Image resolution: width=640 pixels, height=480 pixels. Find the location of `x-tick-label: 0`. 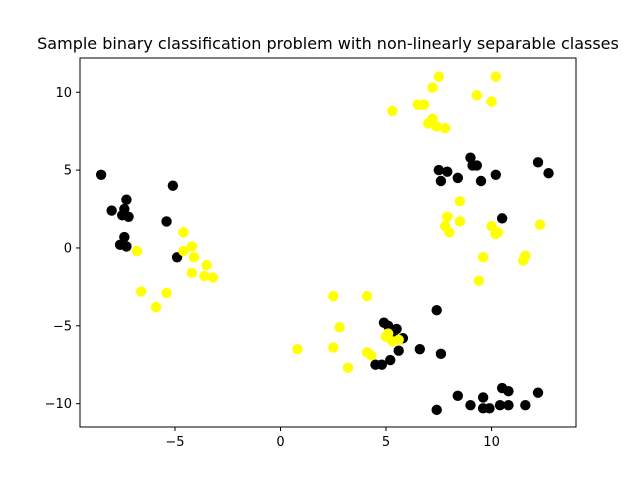

x-tick-label: 0 is located at coordinates (280, 442).